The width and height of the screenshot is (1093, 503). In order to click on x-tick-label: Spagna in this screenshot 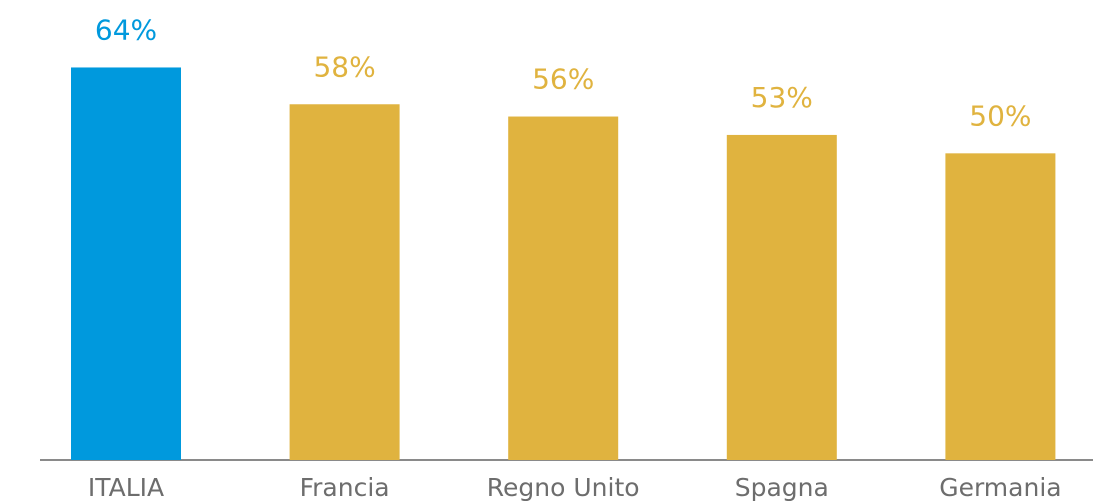, I will do `click(782, 487)`.